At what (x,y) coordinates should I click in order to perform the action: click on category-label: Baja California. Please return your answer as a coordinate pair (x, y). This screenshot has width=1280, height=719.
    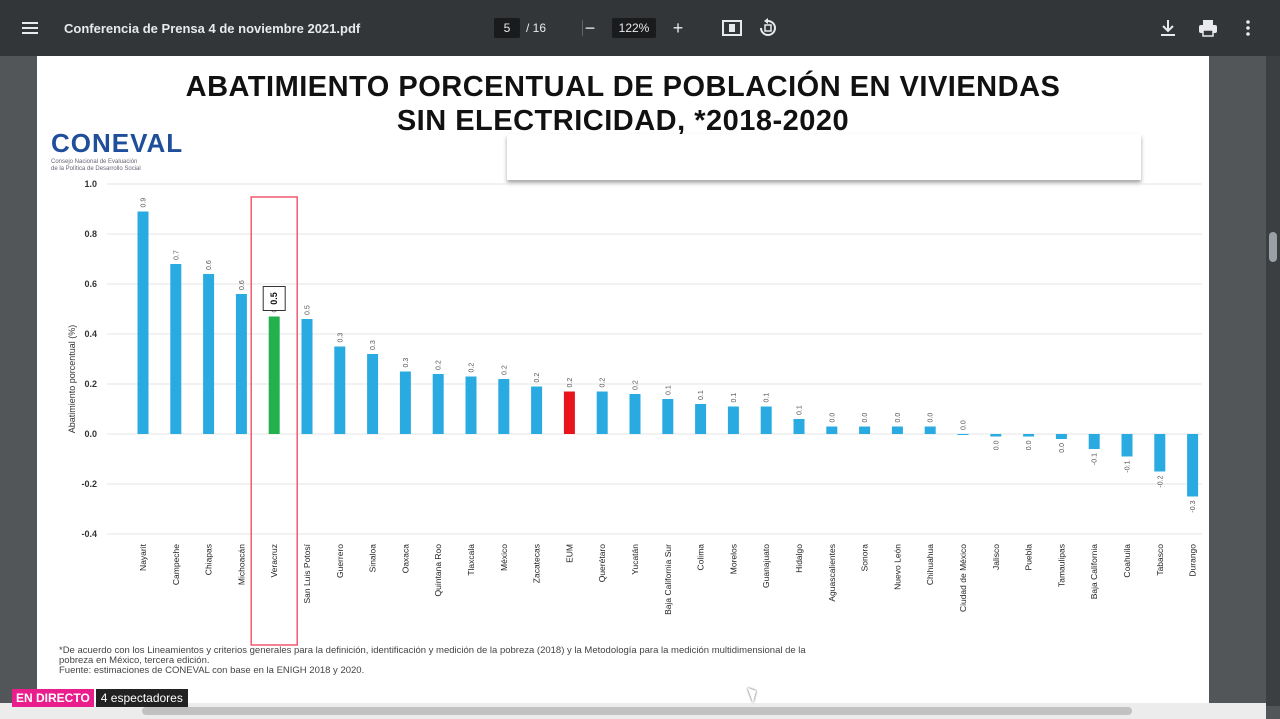
    Looking at the image, I should click on (1094, 572).